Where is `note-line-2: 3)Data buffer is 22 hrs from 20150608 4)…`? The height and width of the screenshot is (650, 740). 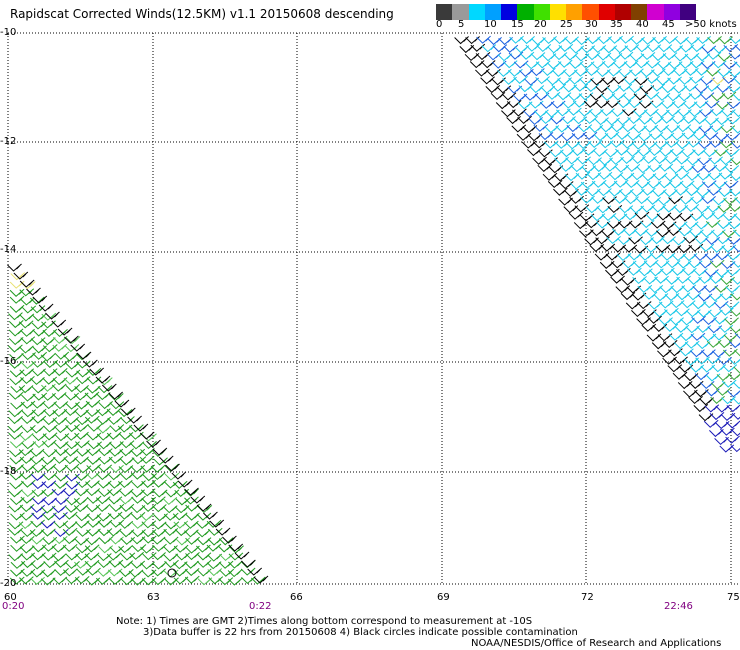
note-line-2: 3)Data buffer is 22 hrs from 20150608 4)… is located at coordinates (360, 632).